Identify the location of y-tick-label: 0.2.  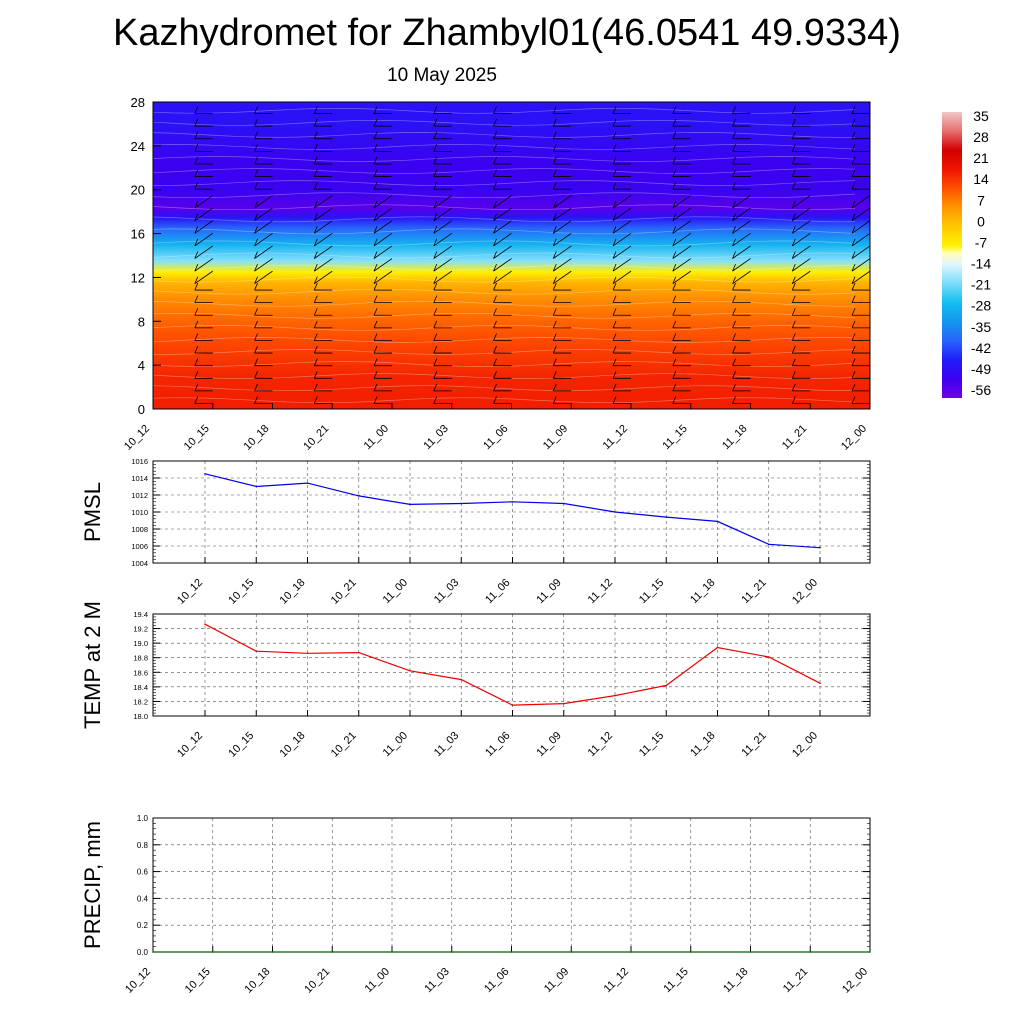
(143, 925).